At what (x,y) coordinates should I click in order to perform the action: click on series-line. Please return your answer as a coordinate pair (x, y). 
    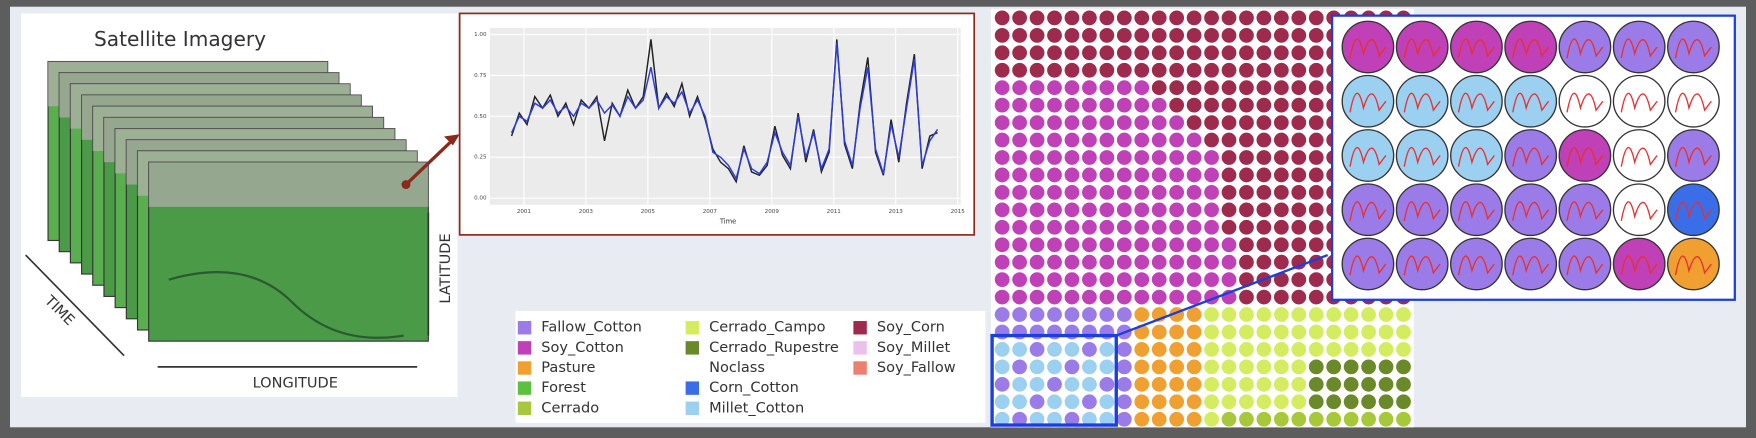
    Looking at the image, I should click on (724, 111).